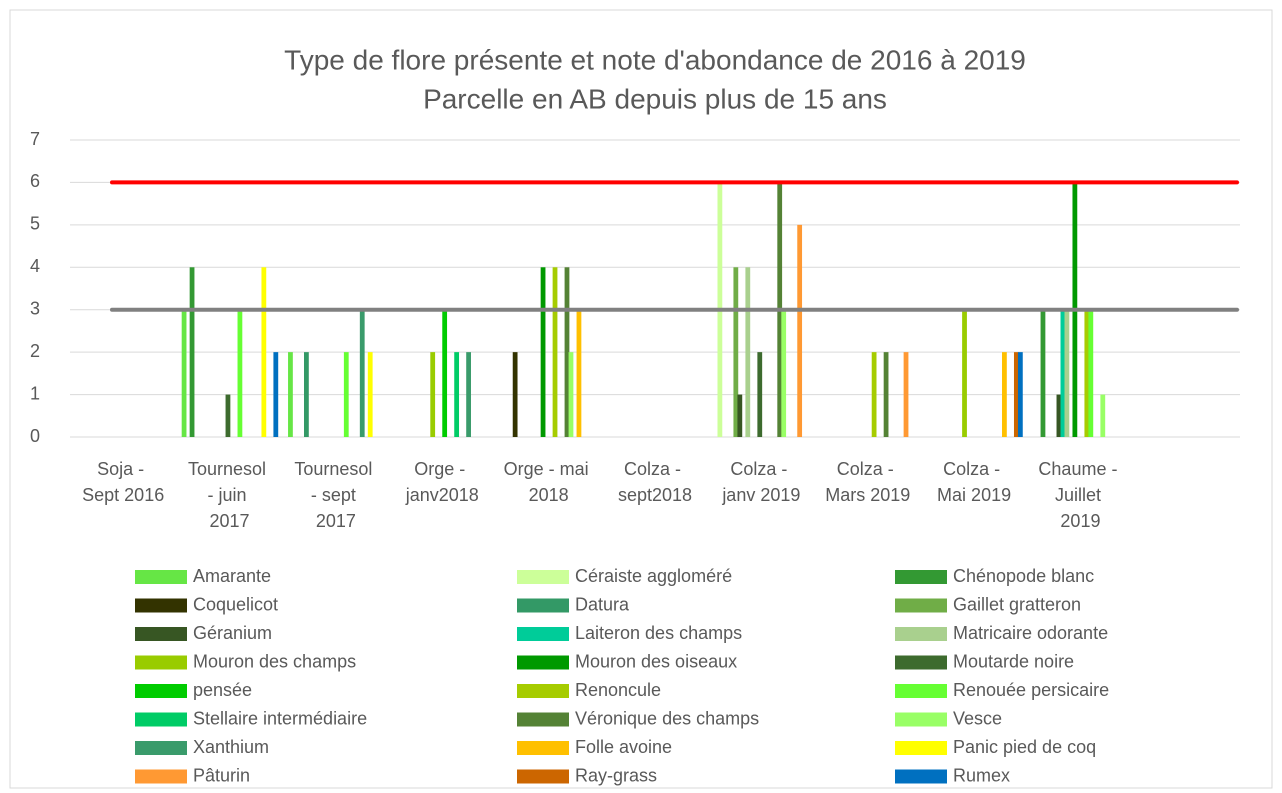 This screenshot has width=1282, height=793. I want to click on legend-label: Moutarde noire, so click(1013, 661).